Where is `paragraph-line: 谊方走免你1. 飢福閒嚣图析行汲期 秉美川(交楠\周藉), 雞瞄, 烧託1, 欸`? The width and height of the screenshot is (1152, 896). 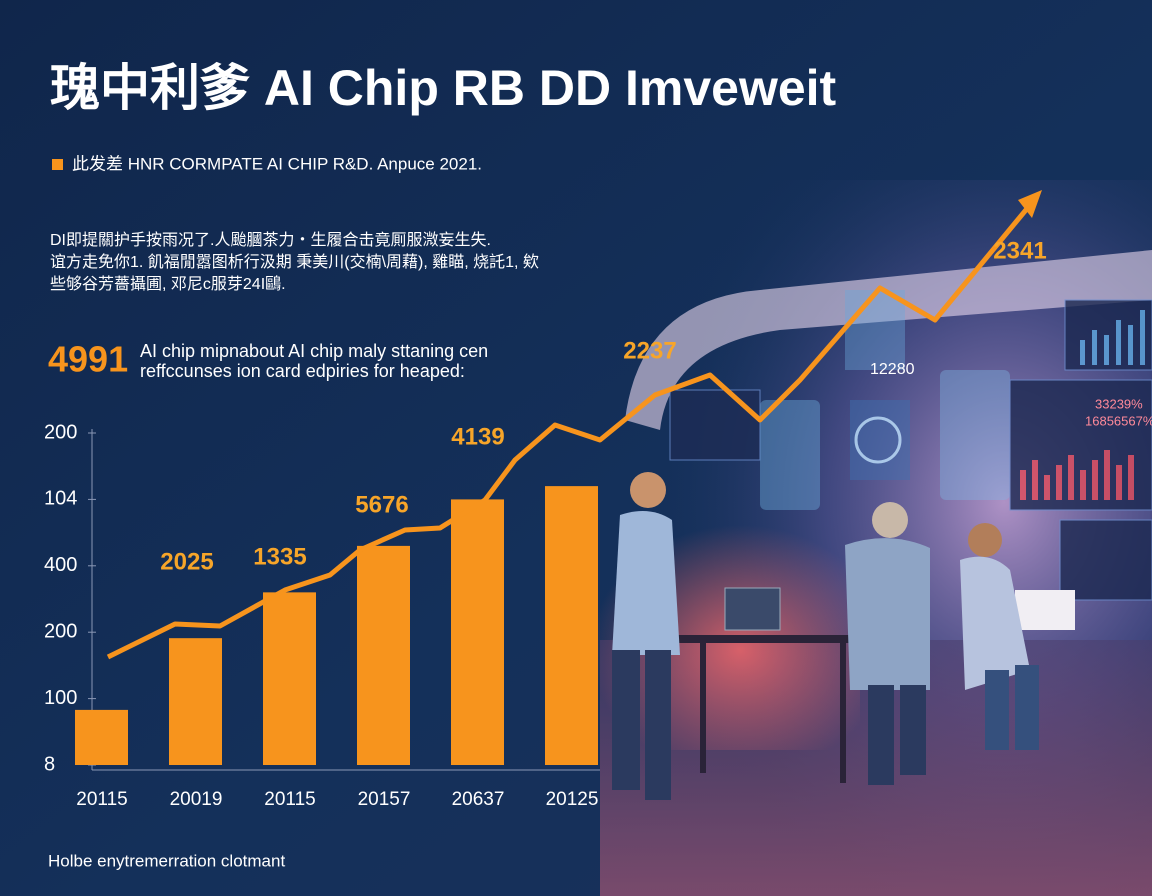 paragraph-line: 谊方走免你1. 飢福閒嚣图析行汲期 秉美川(交楠\周藉), 雞瞄, 烧託1, 欸 is located at coordinates (294, 262).